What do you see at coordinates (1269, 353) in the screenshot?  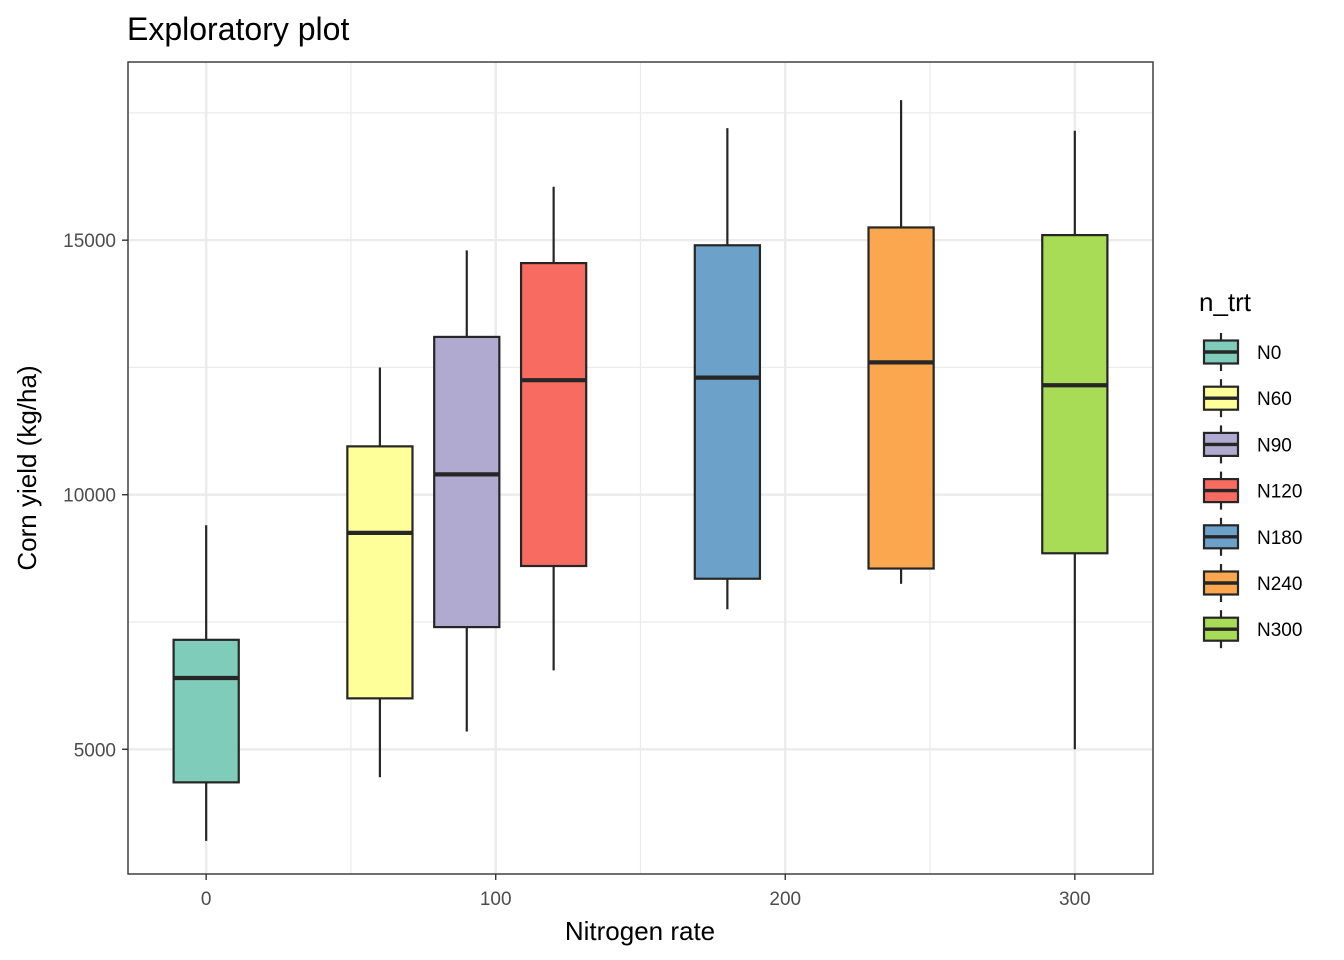 I see `legend-label: N0` at bounding box center [1269, 353].